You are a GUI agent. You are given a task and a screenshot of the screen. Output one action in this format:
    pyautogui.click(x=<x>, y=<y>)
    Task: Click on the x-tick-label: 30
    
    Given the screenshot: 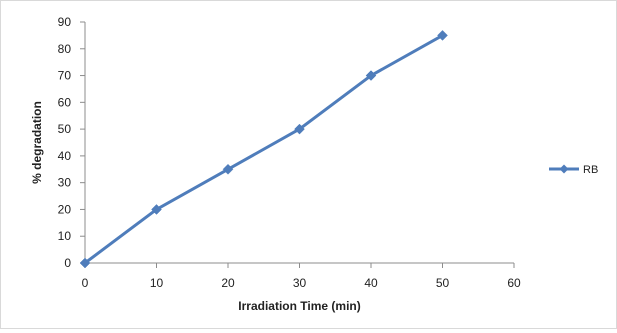 What is the action you would take?
    pyautogui.click(x=300, y=283)
    